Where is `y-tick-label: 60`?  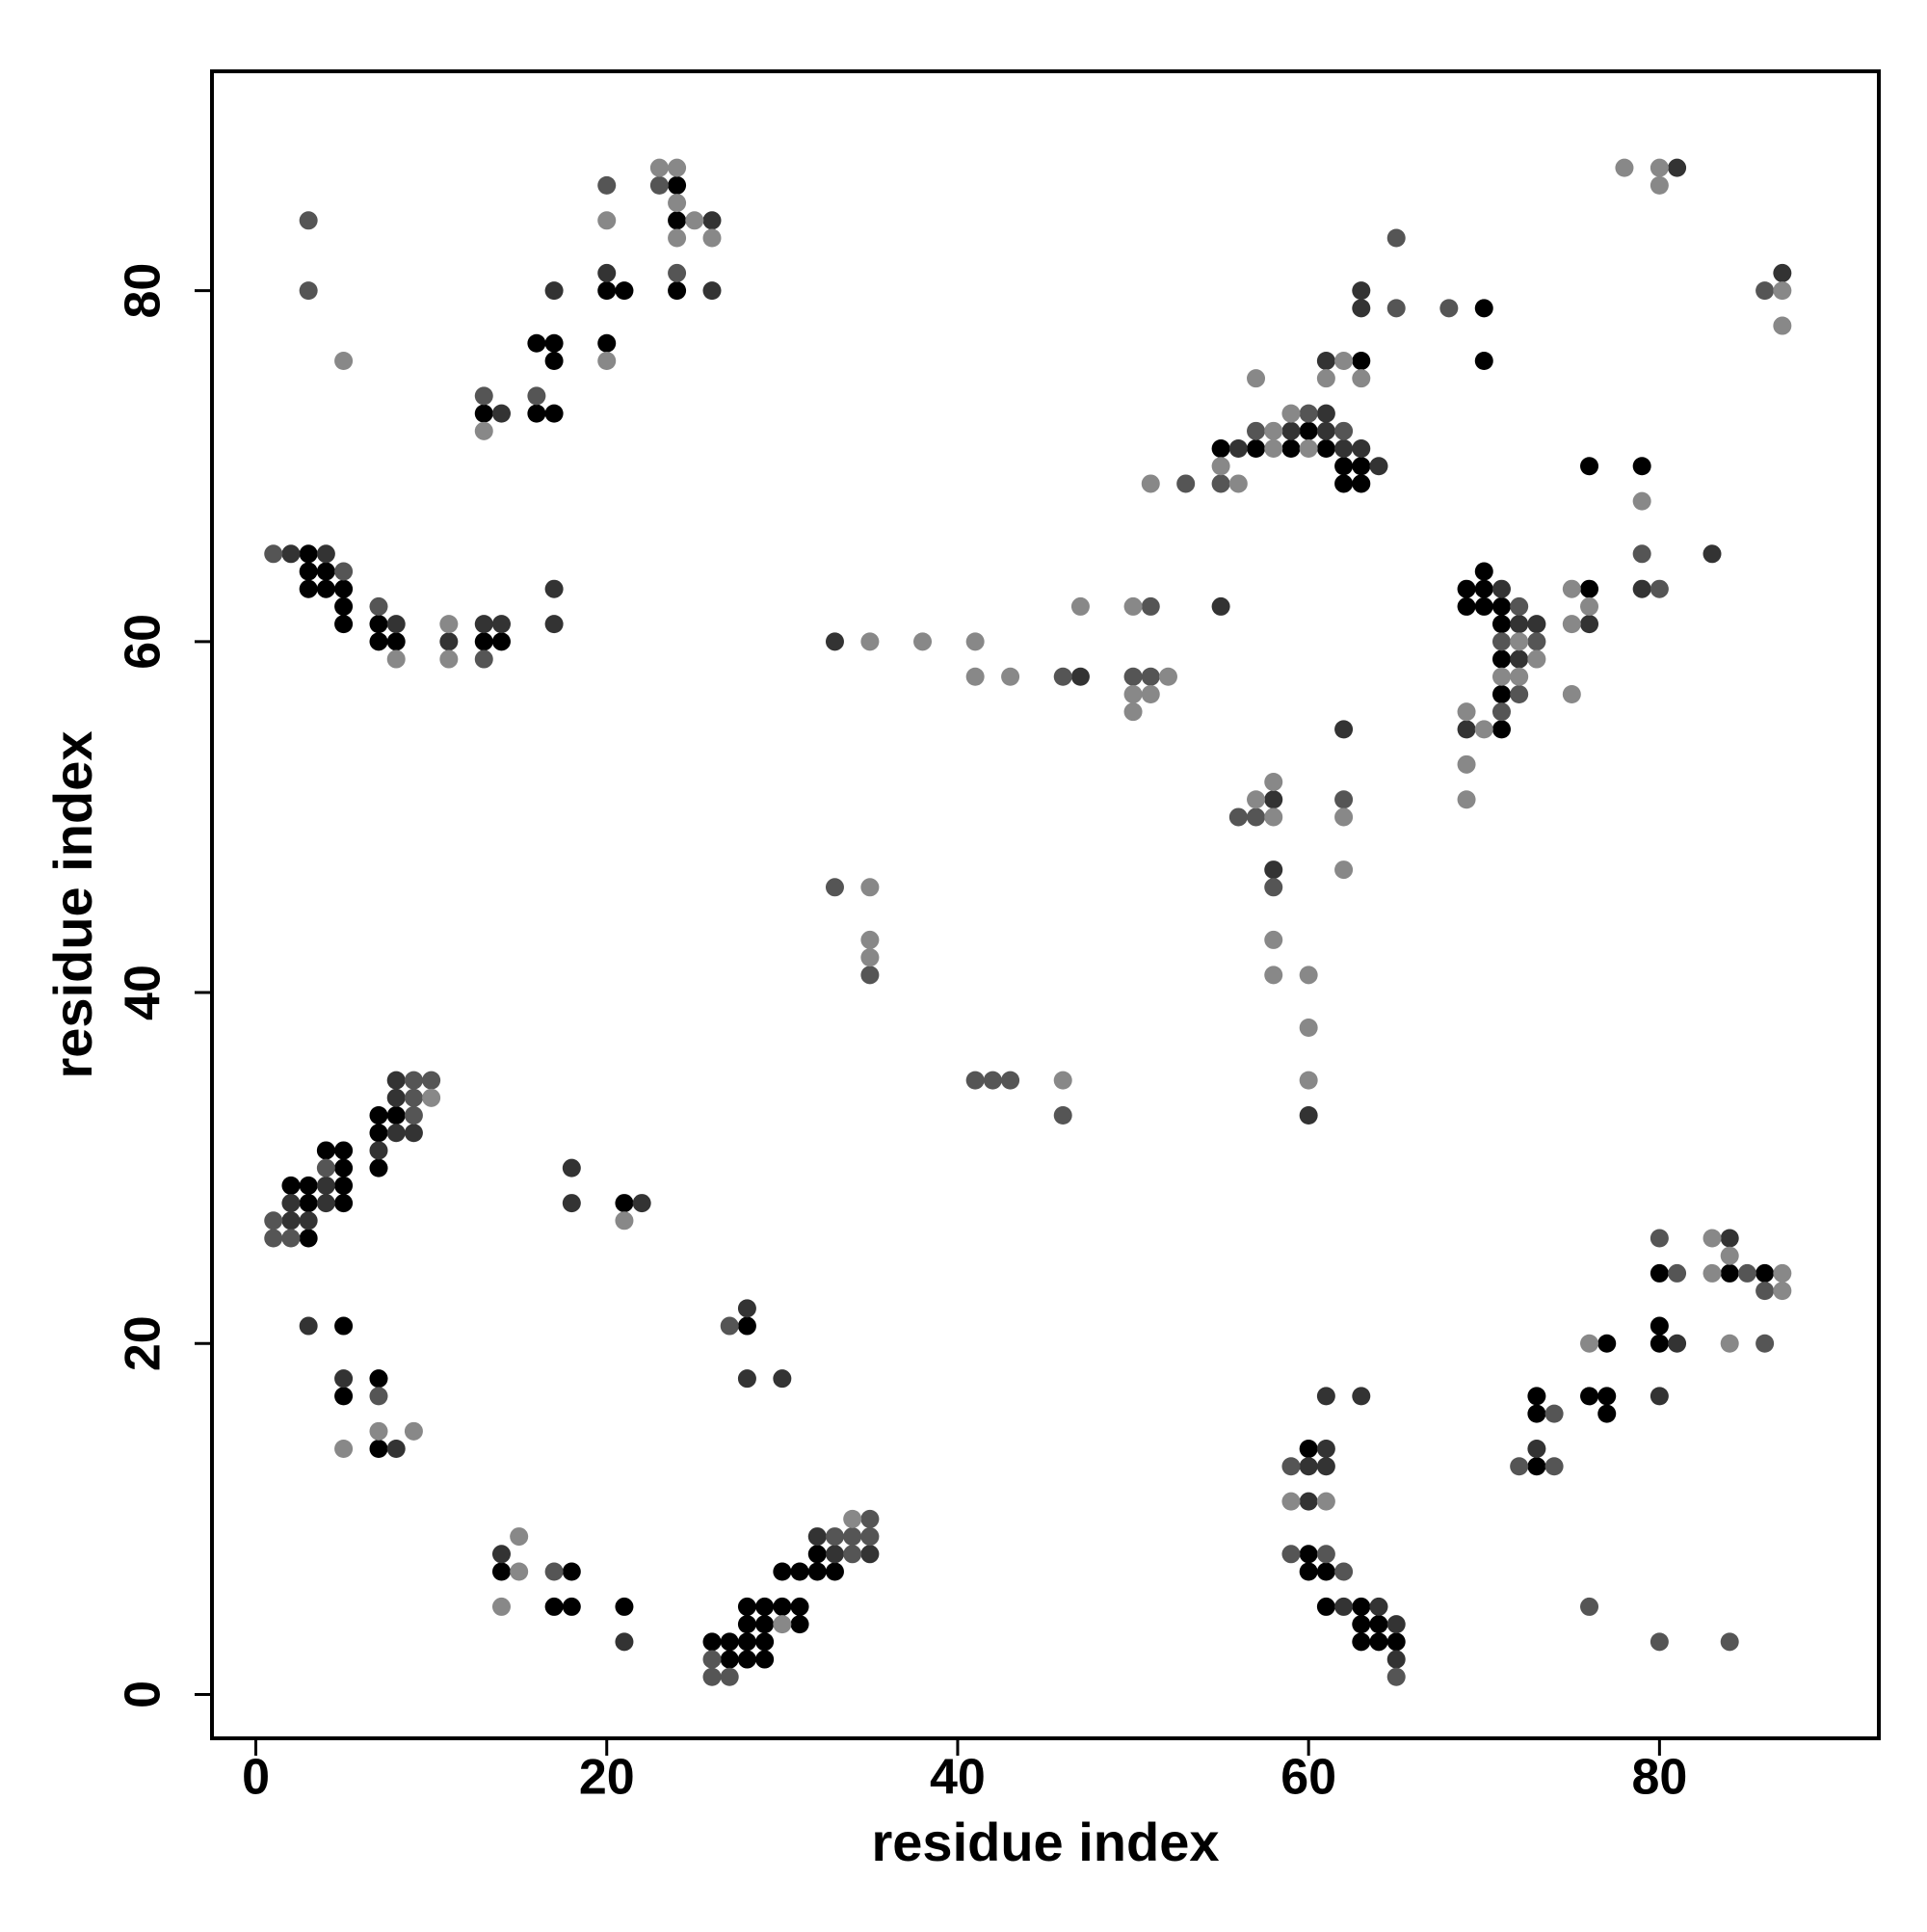
y-tick-label: 60 is located at coordinates (144, 642).